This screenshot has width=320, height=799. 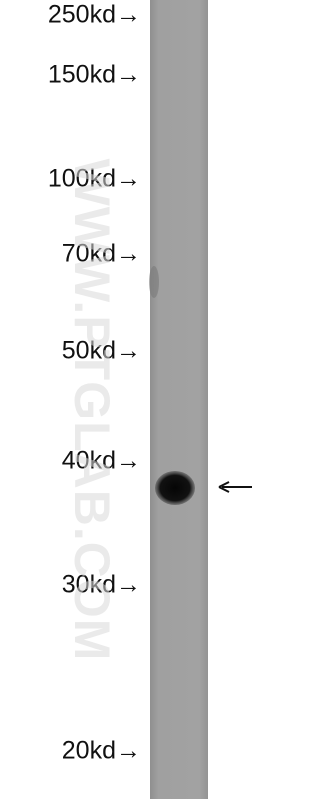 What do you see at coordinates (235, 487) in the screenshot?
I see `band-arrow` at bounding box center [235, 487].